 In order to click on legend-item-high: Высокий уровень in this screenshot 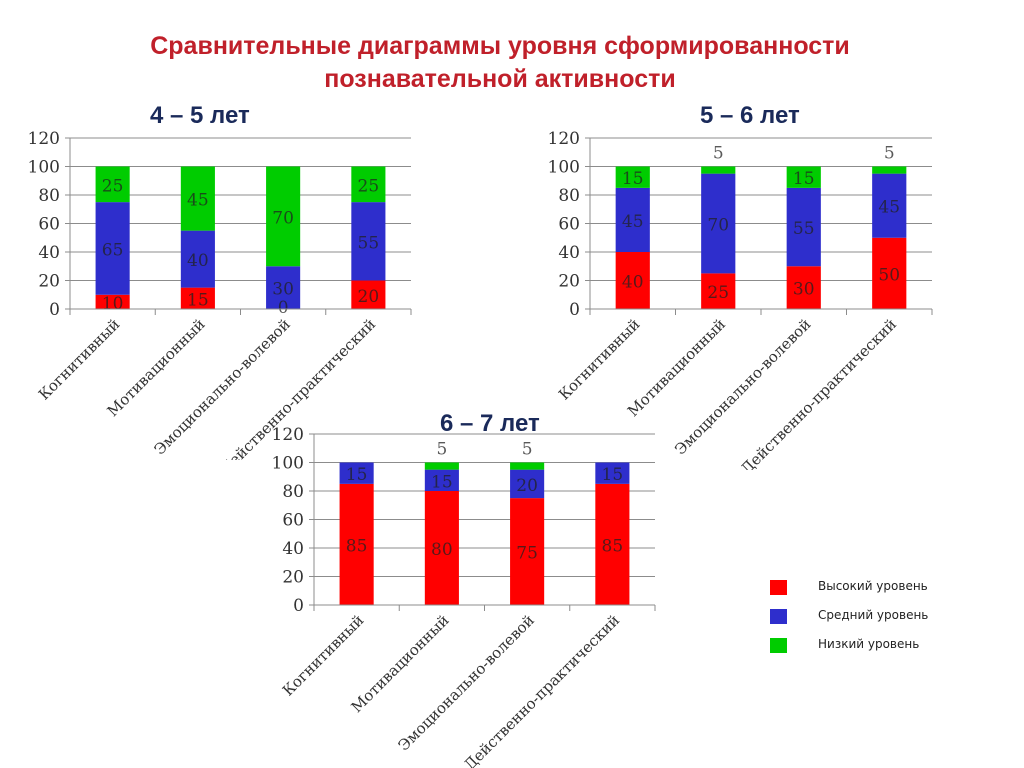, I will do `click(866, 587)`.